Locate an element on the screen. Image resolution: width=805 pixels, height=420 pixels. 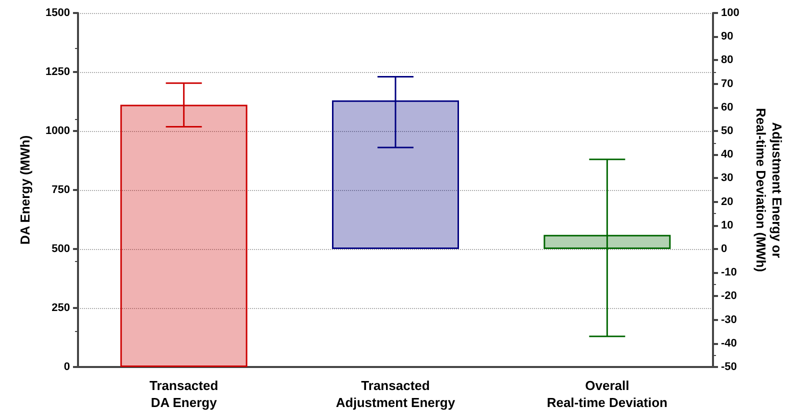
y2-tick-label: 20 is located at coordinates (727, 202).